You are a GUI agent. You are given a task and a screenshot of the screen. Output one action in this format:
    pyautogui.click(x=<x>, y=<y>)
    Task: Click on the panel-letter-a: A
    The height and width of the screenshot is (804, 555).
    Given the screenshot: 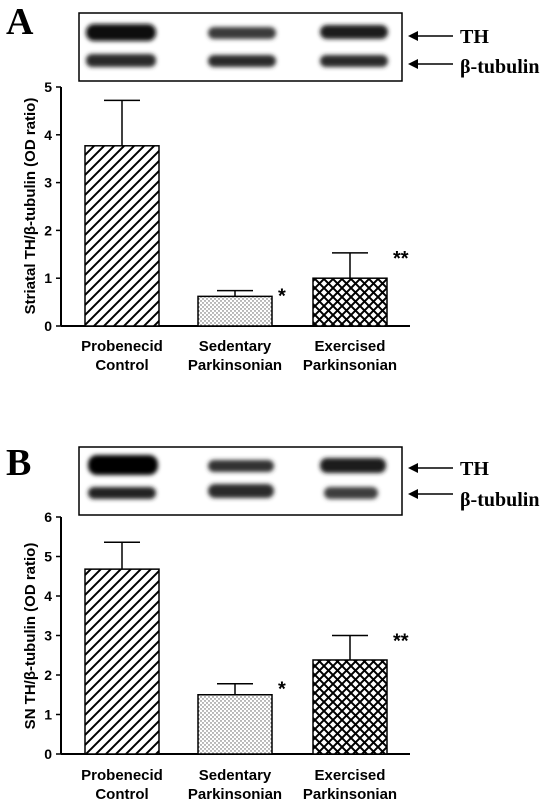 What is the action you would take?
    pyautogui.click(x=20, y=22)
    